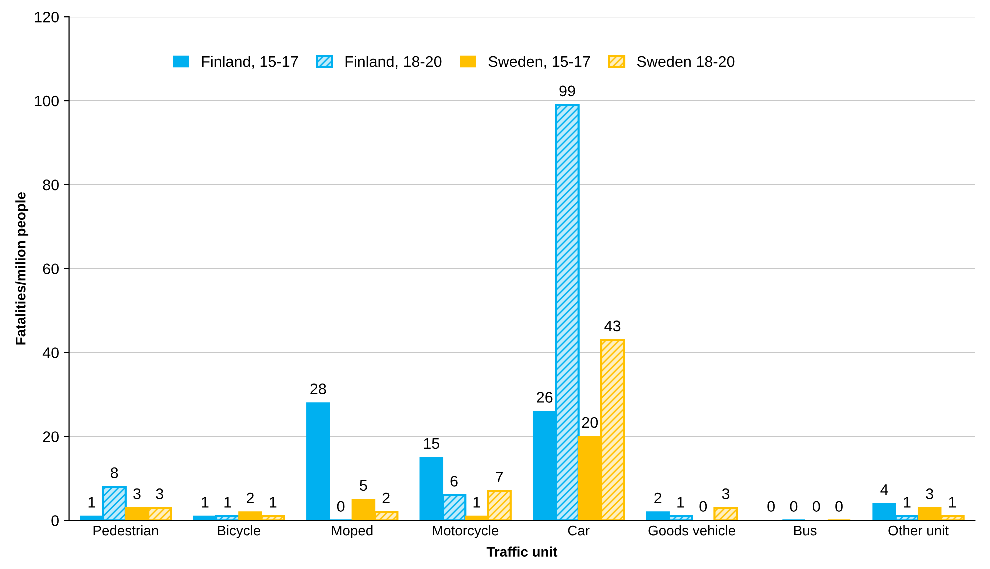  Describe the element at coordinates (47, 101) in the screenshot. I see `y-tick-label: 100` at that location.